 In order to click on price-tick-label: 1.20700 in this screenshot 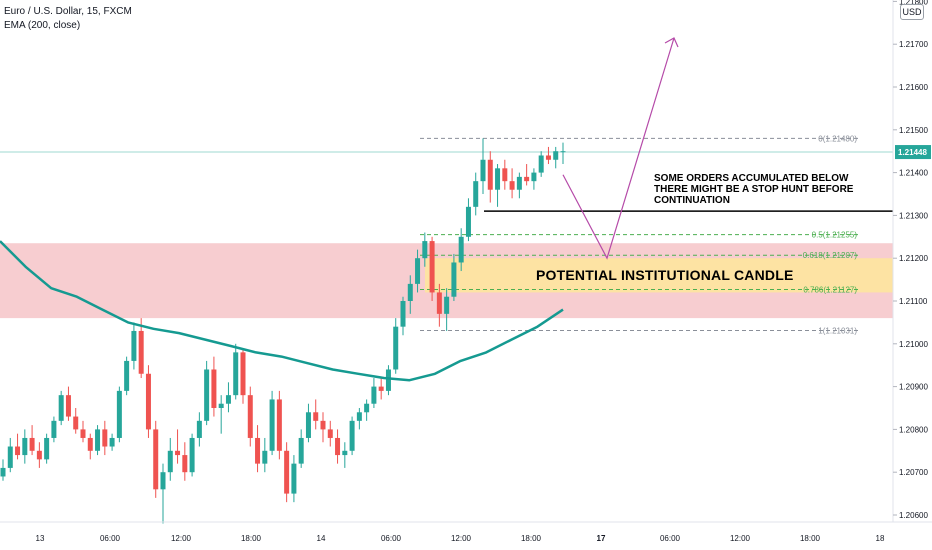, I will do `click(913, 472)`.